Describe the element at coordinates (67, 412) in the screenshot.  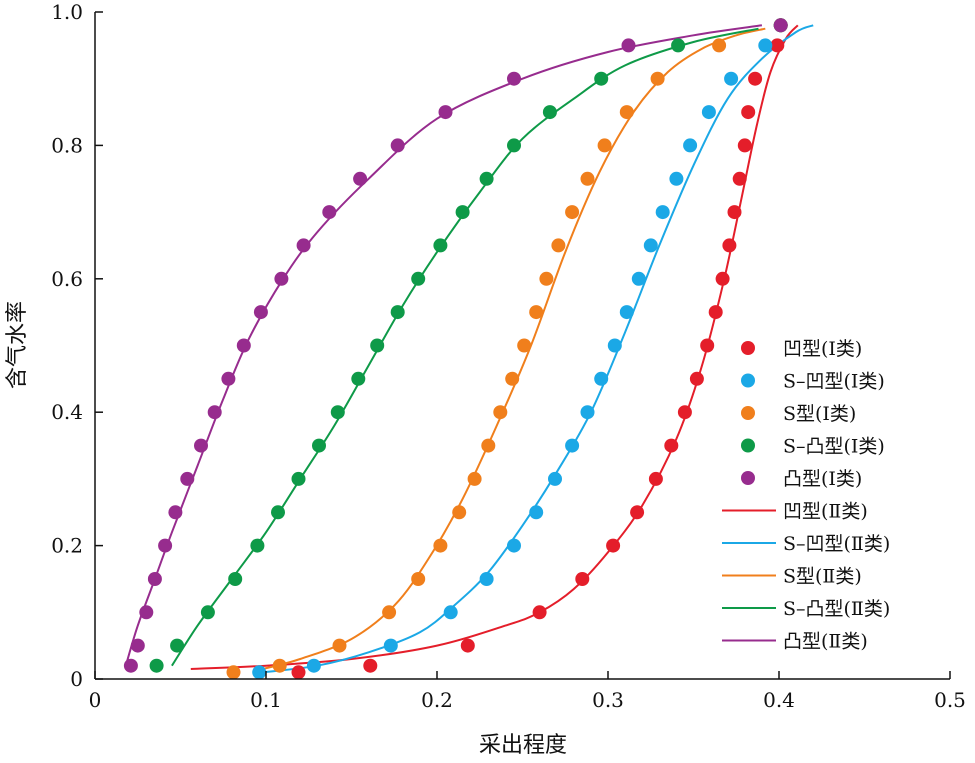
I see `y-tick-label: 0.4` at that location.